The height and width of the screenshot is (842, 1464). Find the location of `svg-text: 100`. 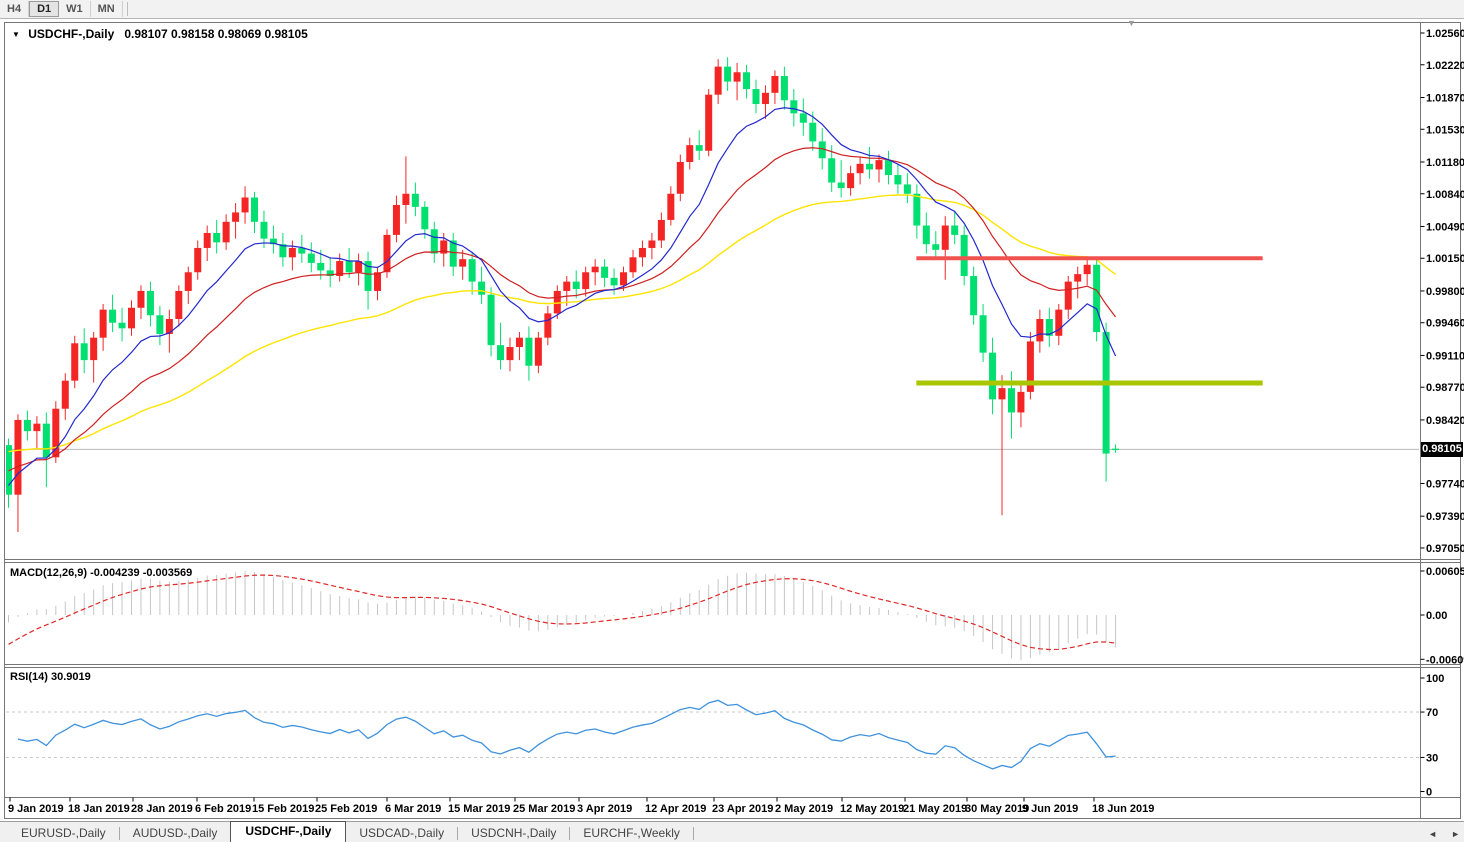

svg-text: 100 is located at coordinates (1435, 679).